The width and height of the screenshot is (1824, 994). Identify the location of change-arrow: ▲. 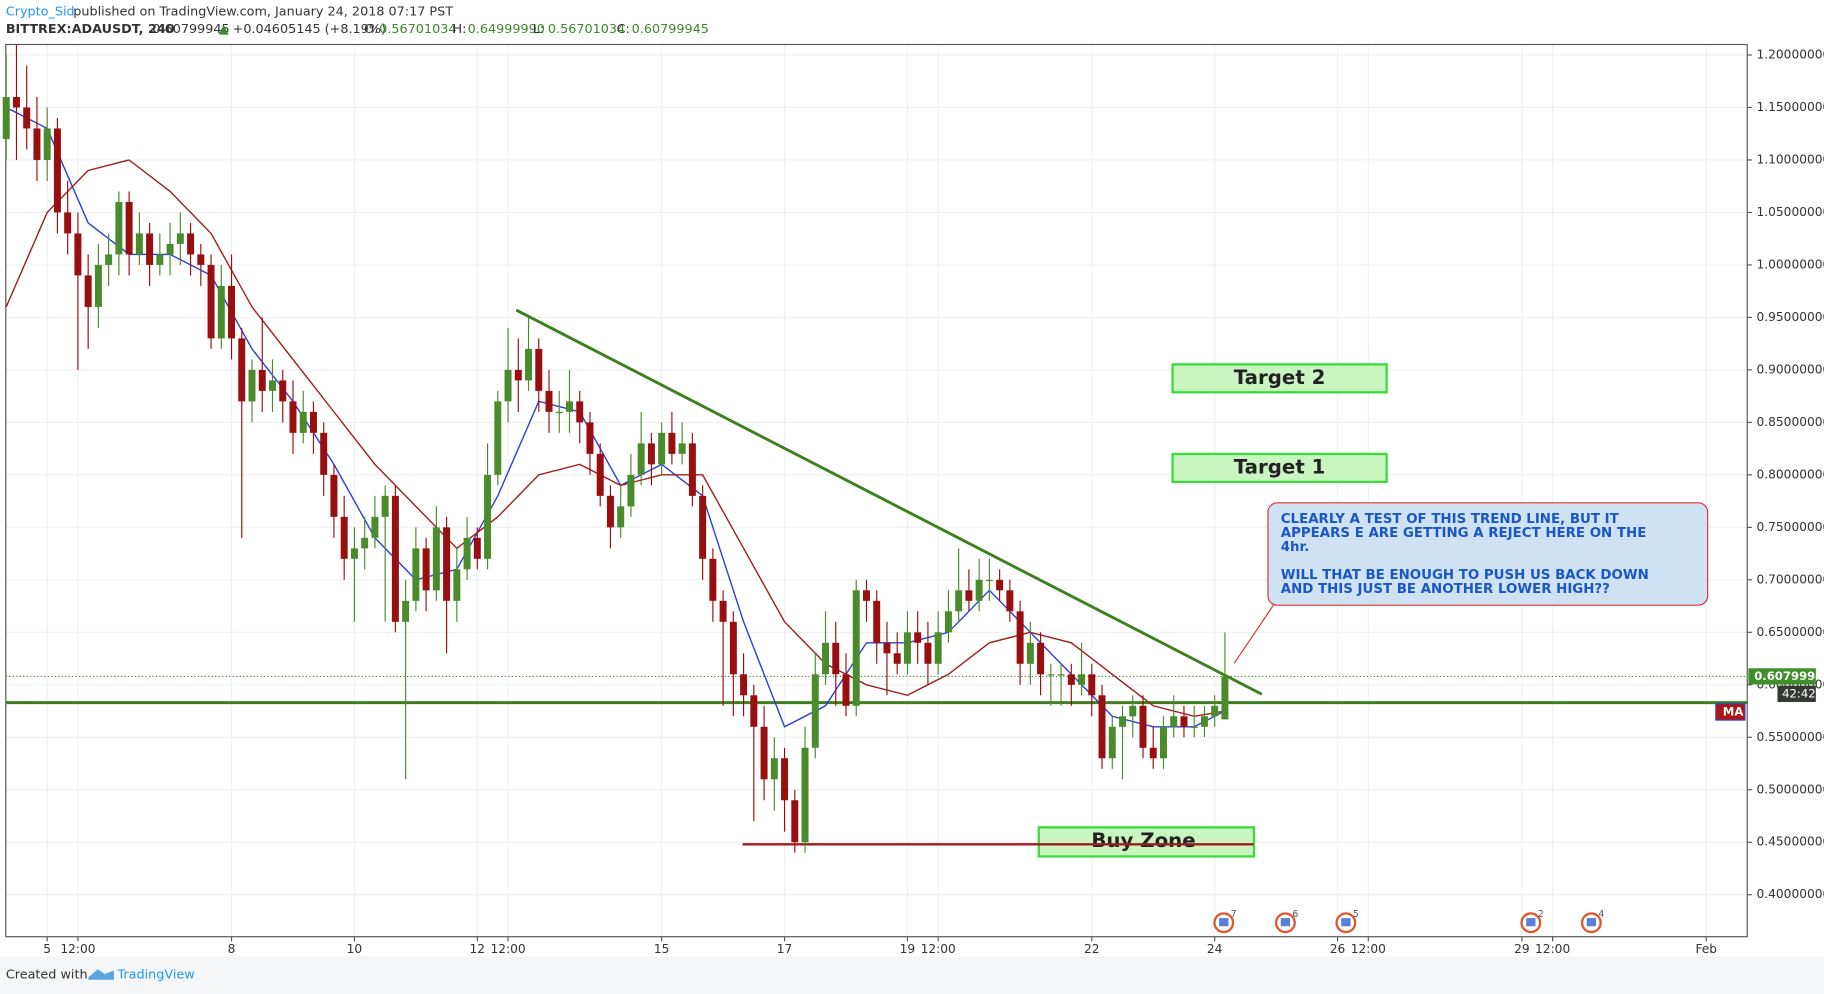
(224, 29).